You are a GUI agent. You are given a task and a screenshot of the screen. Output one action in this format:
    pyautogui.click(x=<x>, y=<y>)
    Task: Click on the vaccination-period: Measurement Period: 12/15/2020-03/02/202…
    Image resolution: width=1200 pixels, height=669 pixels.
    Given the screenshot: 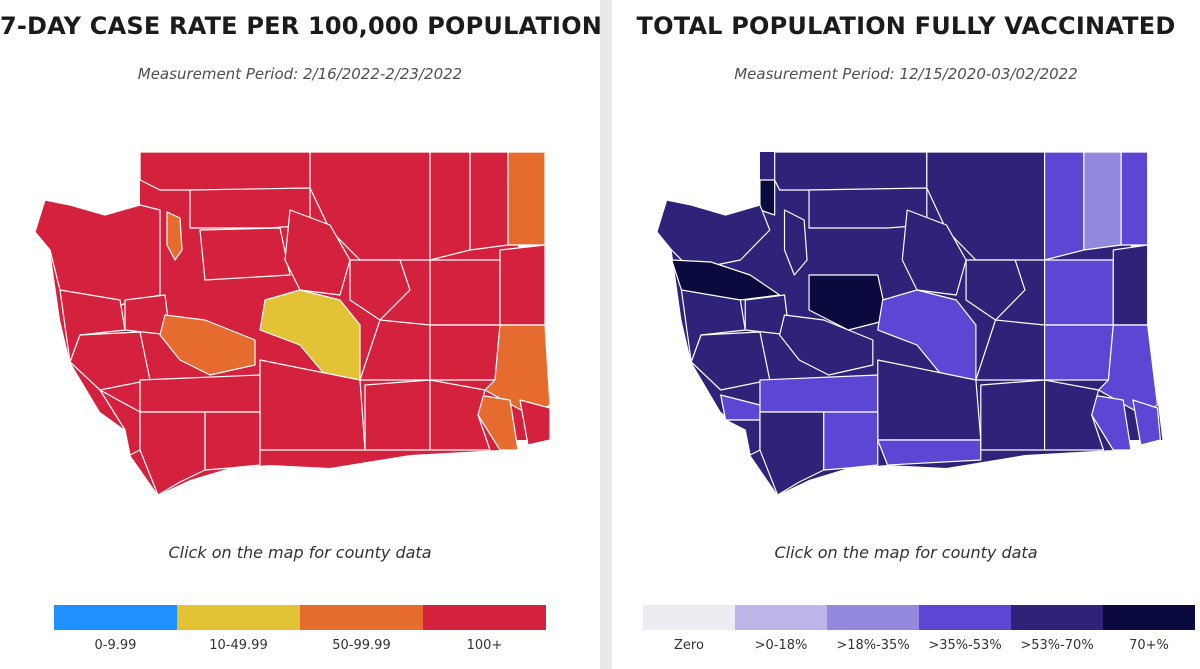 What is the action you would take?
    pyautogui.click(x=906, y=74)
    